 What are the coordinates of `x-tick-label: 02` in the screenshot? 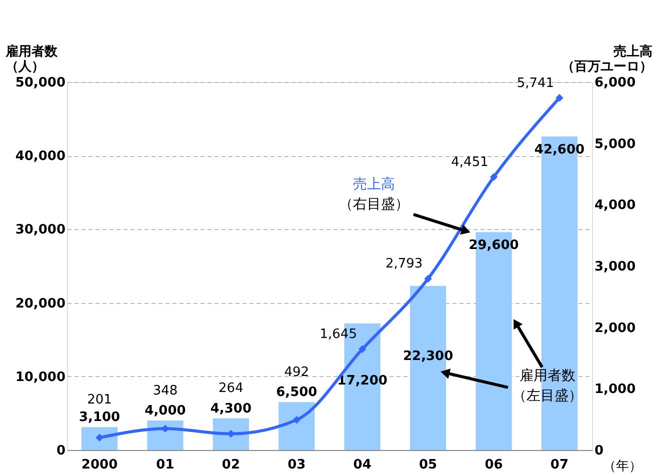 It's located at (231, 465).